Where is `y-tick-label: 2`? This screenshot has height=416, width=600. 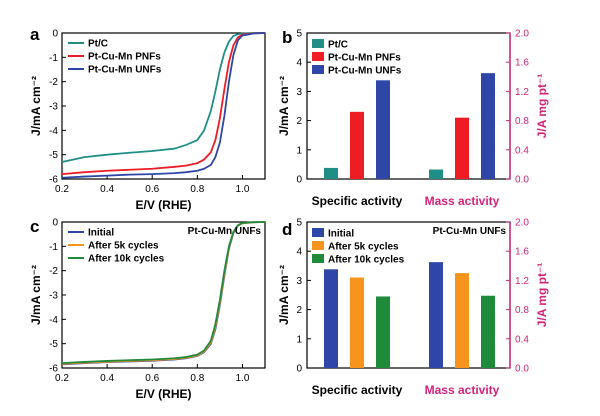
y-tick-label: 2 is located at coordinates (299, 310).